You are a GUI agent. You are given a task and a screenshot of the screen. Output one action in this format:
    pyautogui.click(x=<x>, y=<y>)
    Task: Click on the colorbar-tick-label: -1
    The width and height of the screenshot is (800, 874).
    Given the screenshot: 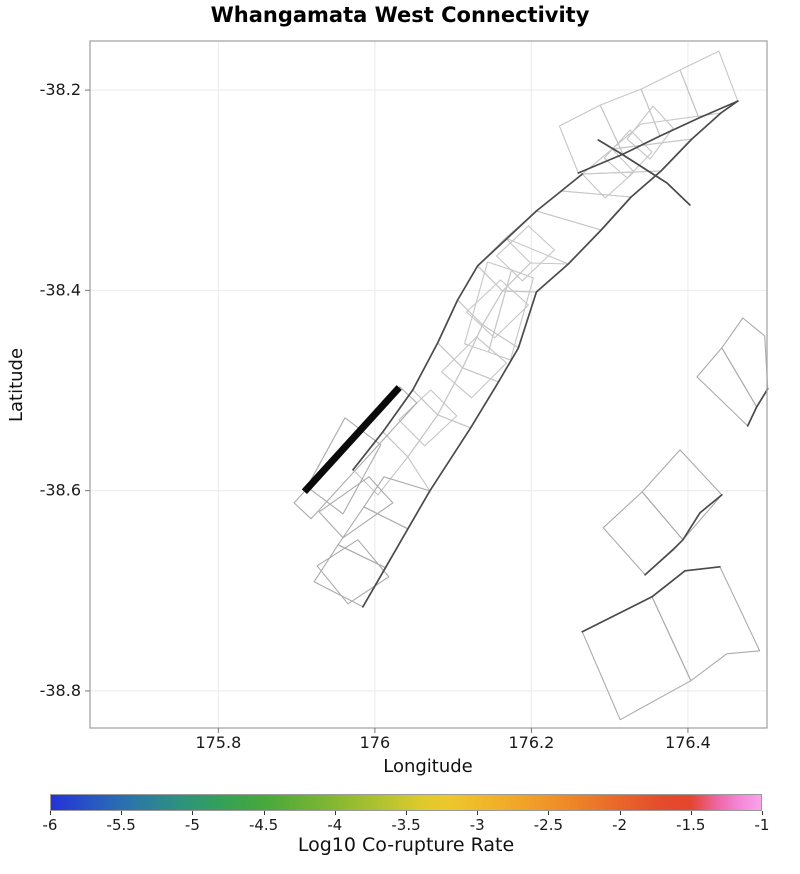 What is the action you would take?
    pyautogui.click(x=762, y=825)
    